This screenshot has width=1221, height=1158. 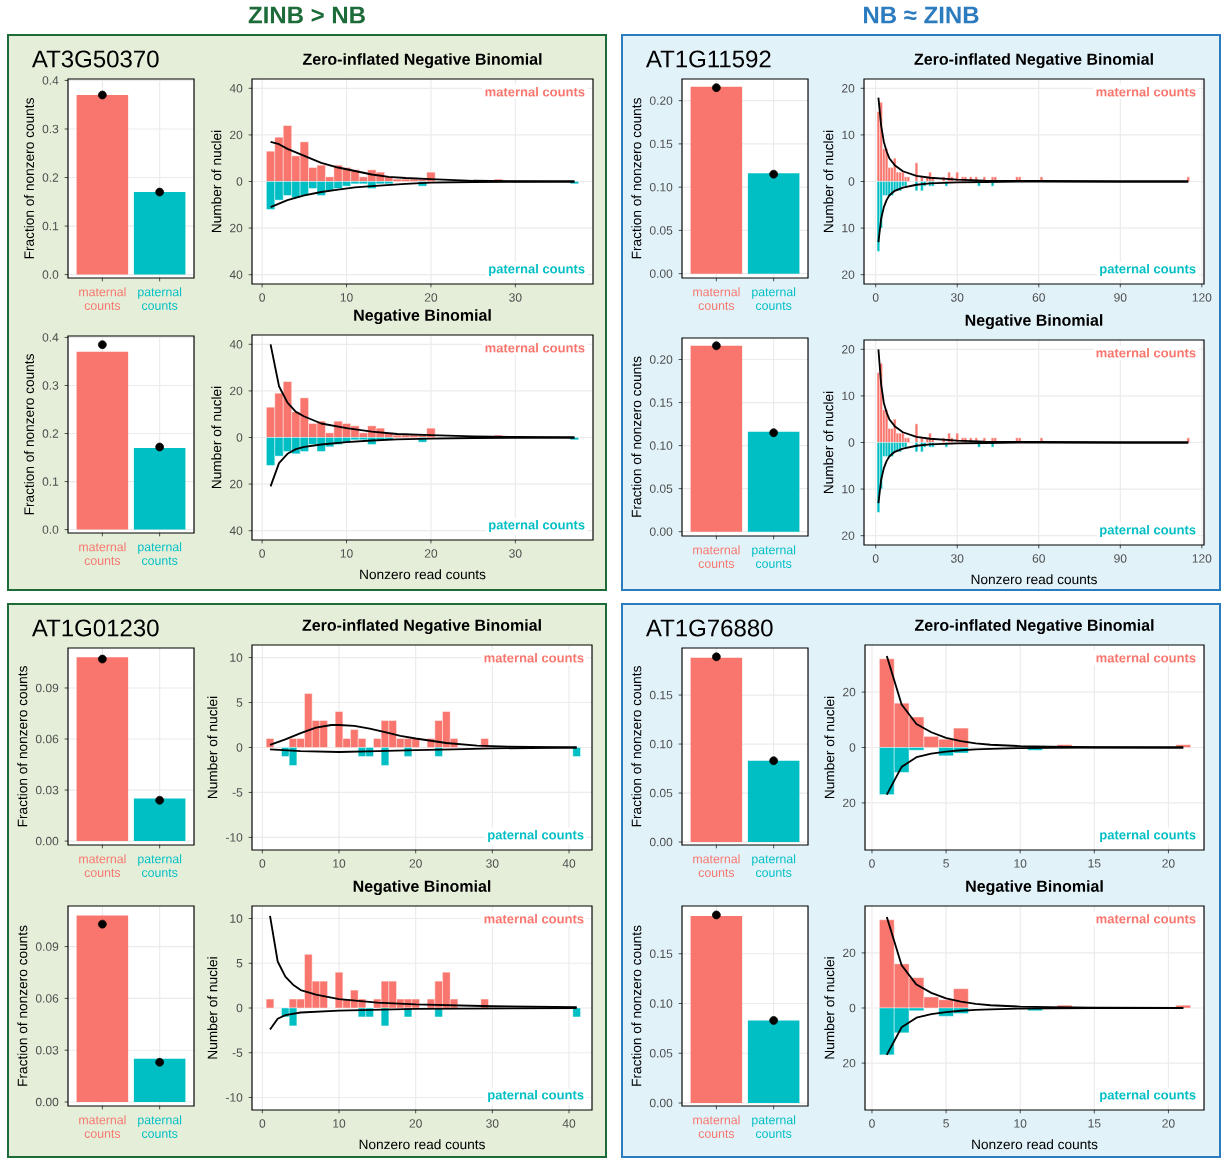 I want to click on chart-title: AT3G50370, so click(x=95, y=59).